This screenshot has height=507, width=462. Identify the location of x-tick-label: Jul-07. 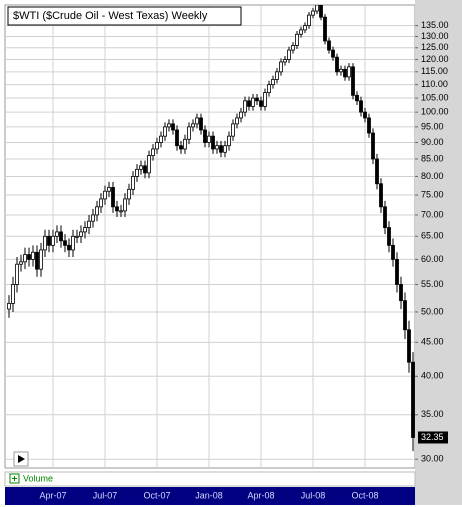
(105, 495).